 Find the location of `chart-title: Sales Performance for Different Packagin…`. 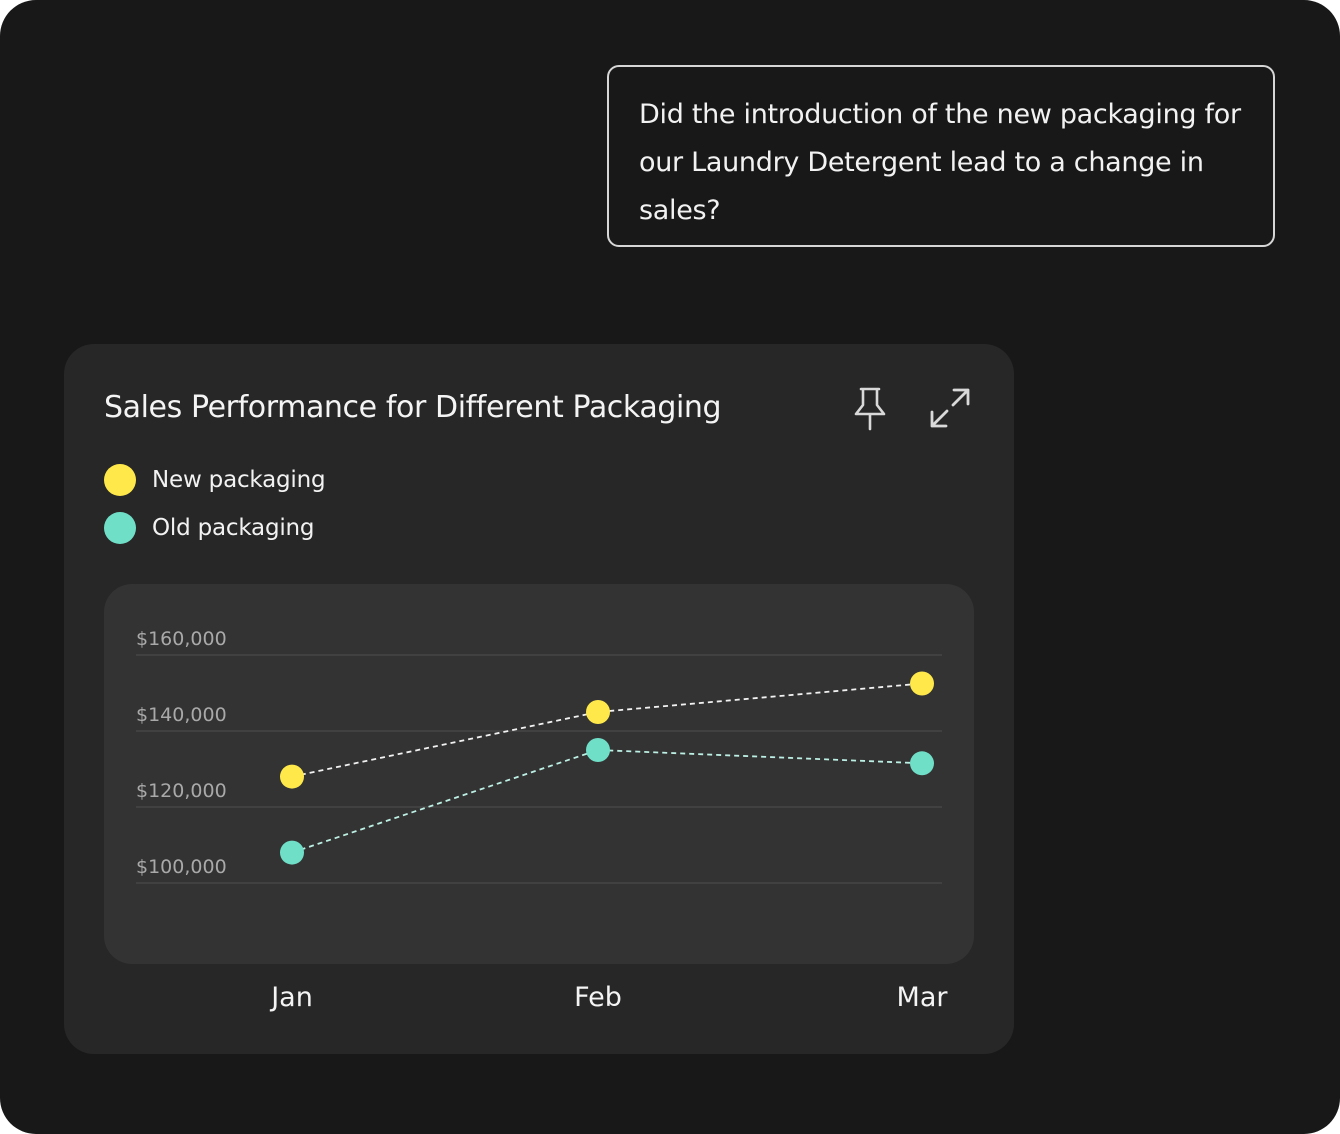

chart-title: Sales Performance for Different Packagin… is located at coordinates (413, 407).